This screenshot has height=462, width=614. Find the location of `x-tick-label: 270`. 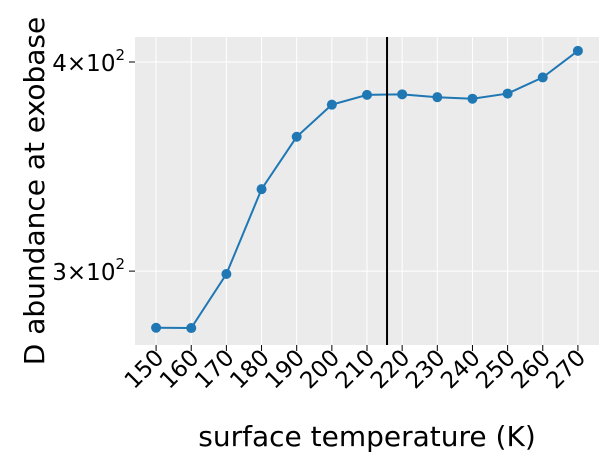

x-tick-label: 270 is located at coordinates (566, 369).